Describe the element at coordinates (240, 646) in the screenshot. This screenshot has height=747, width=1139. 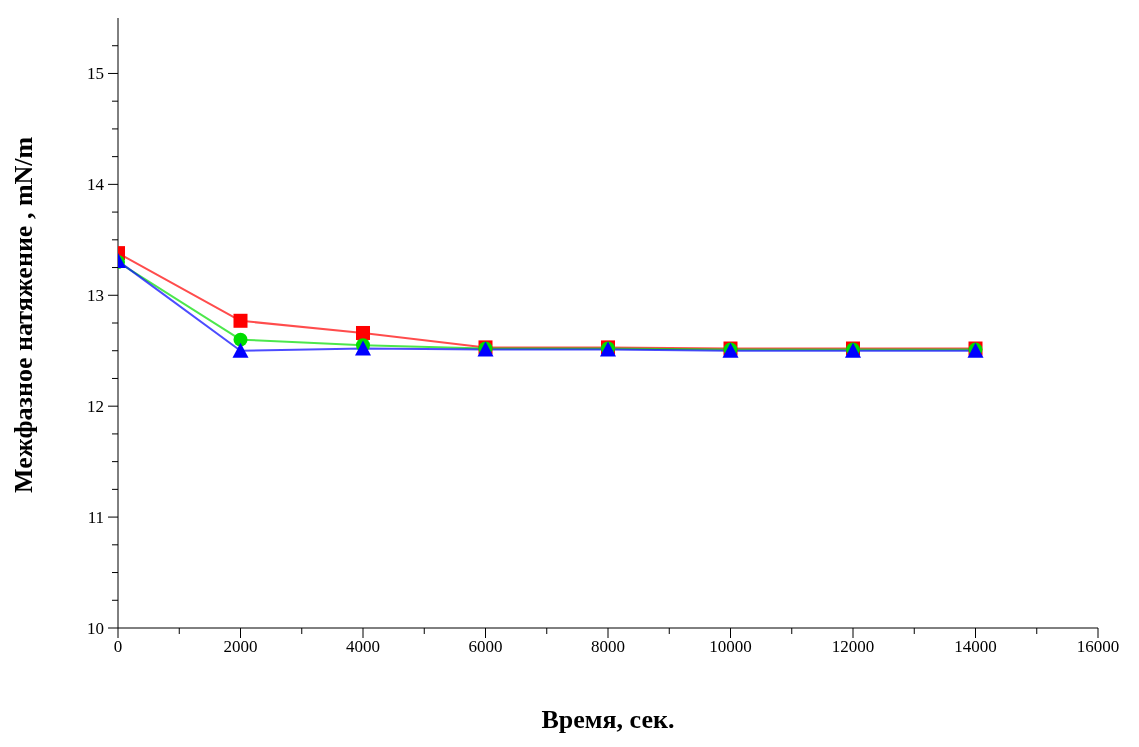
I see `x-tick-label: 2000` at that location.